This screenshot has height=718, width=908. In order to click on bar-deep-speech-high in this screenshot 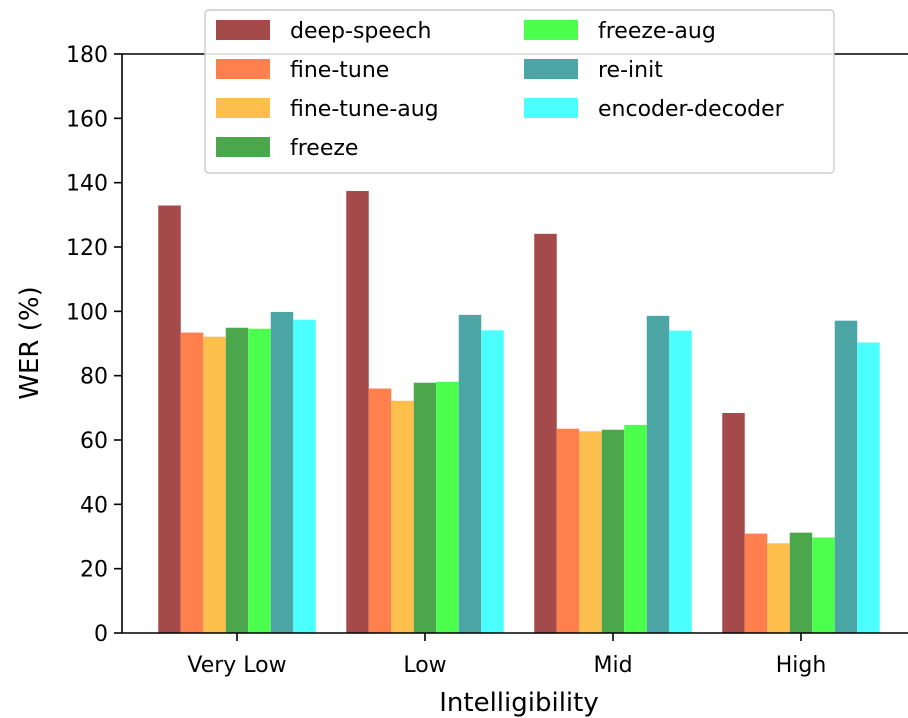, I will do `click(733, 522)`.